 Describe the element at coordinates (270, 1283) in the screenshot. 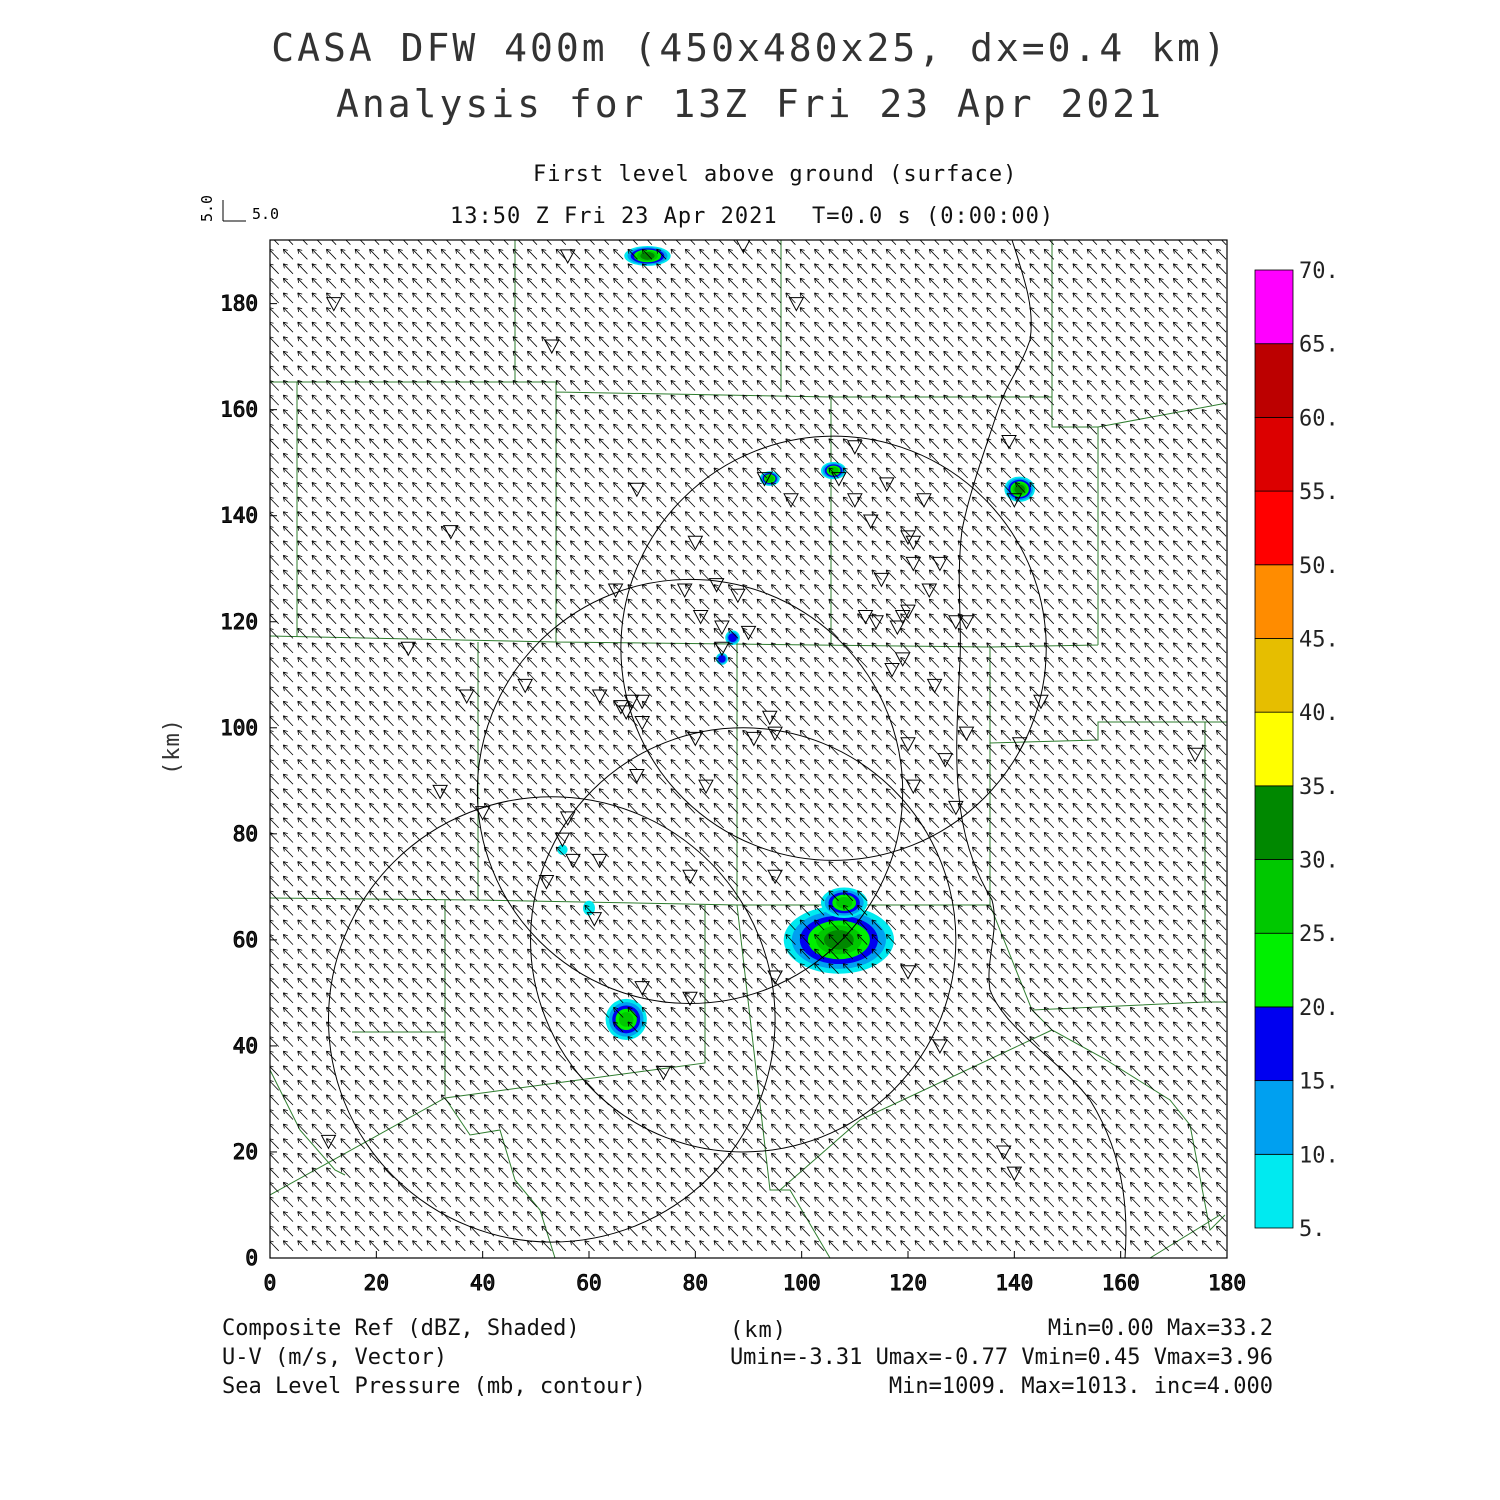

I see `x-tick-label: 0` at that location.